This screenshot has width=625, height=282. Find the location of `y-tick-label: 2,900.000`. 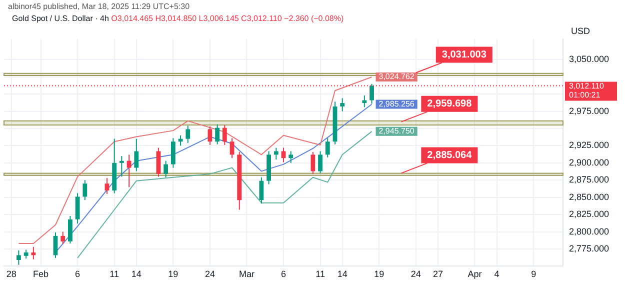

y-tick-label: 2,900.000 is located at coordinates (589, 162).